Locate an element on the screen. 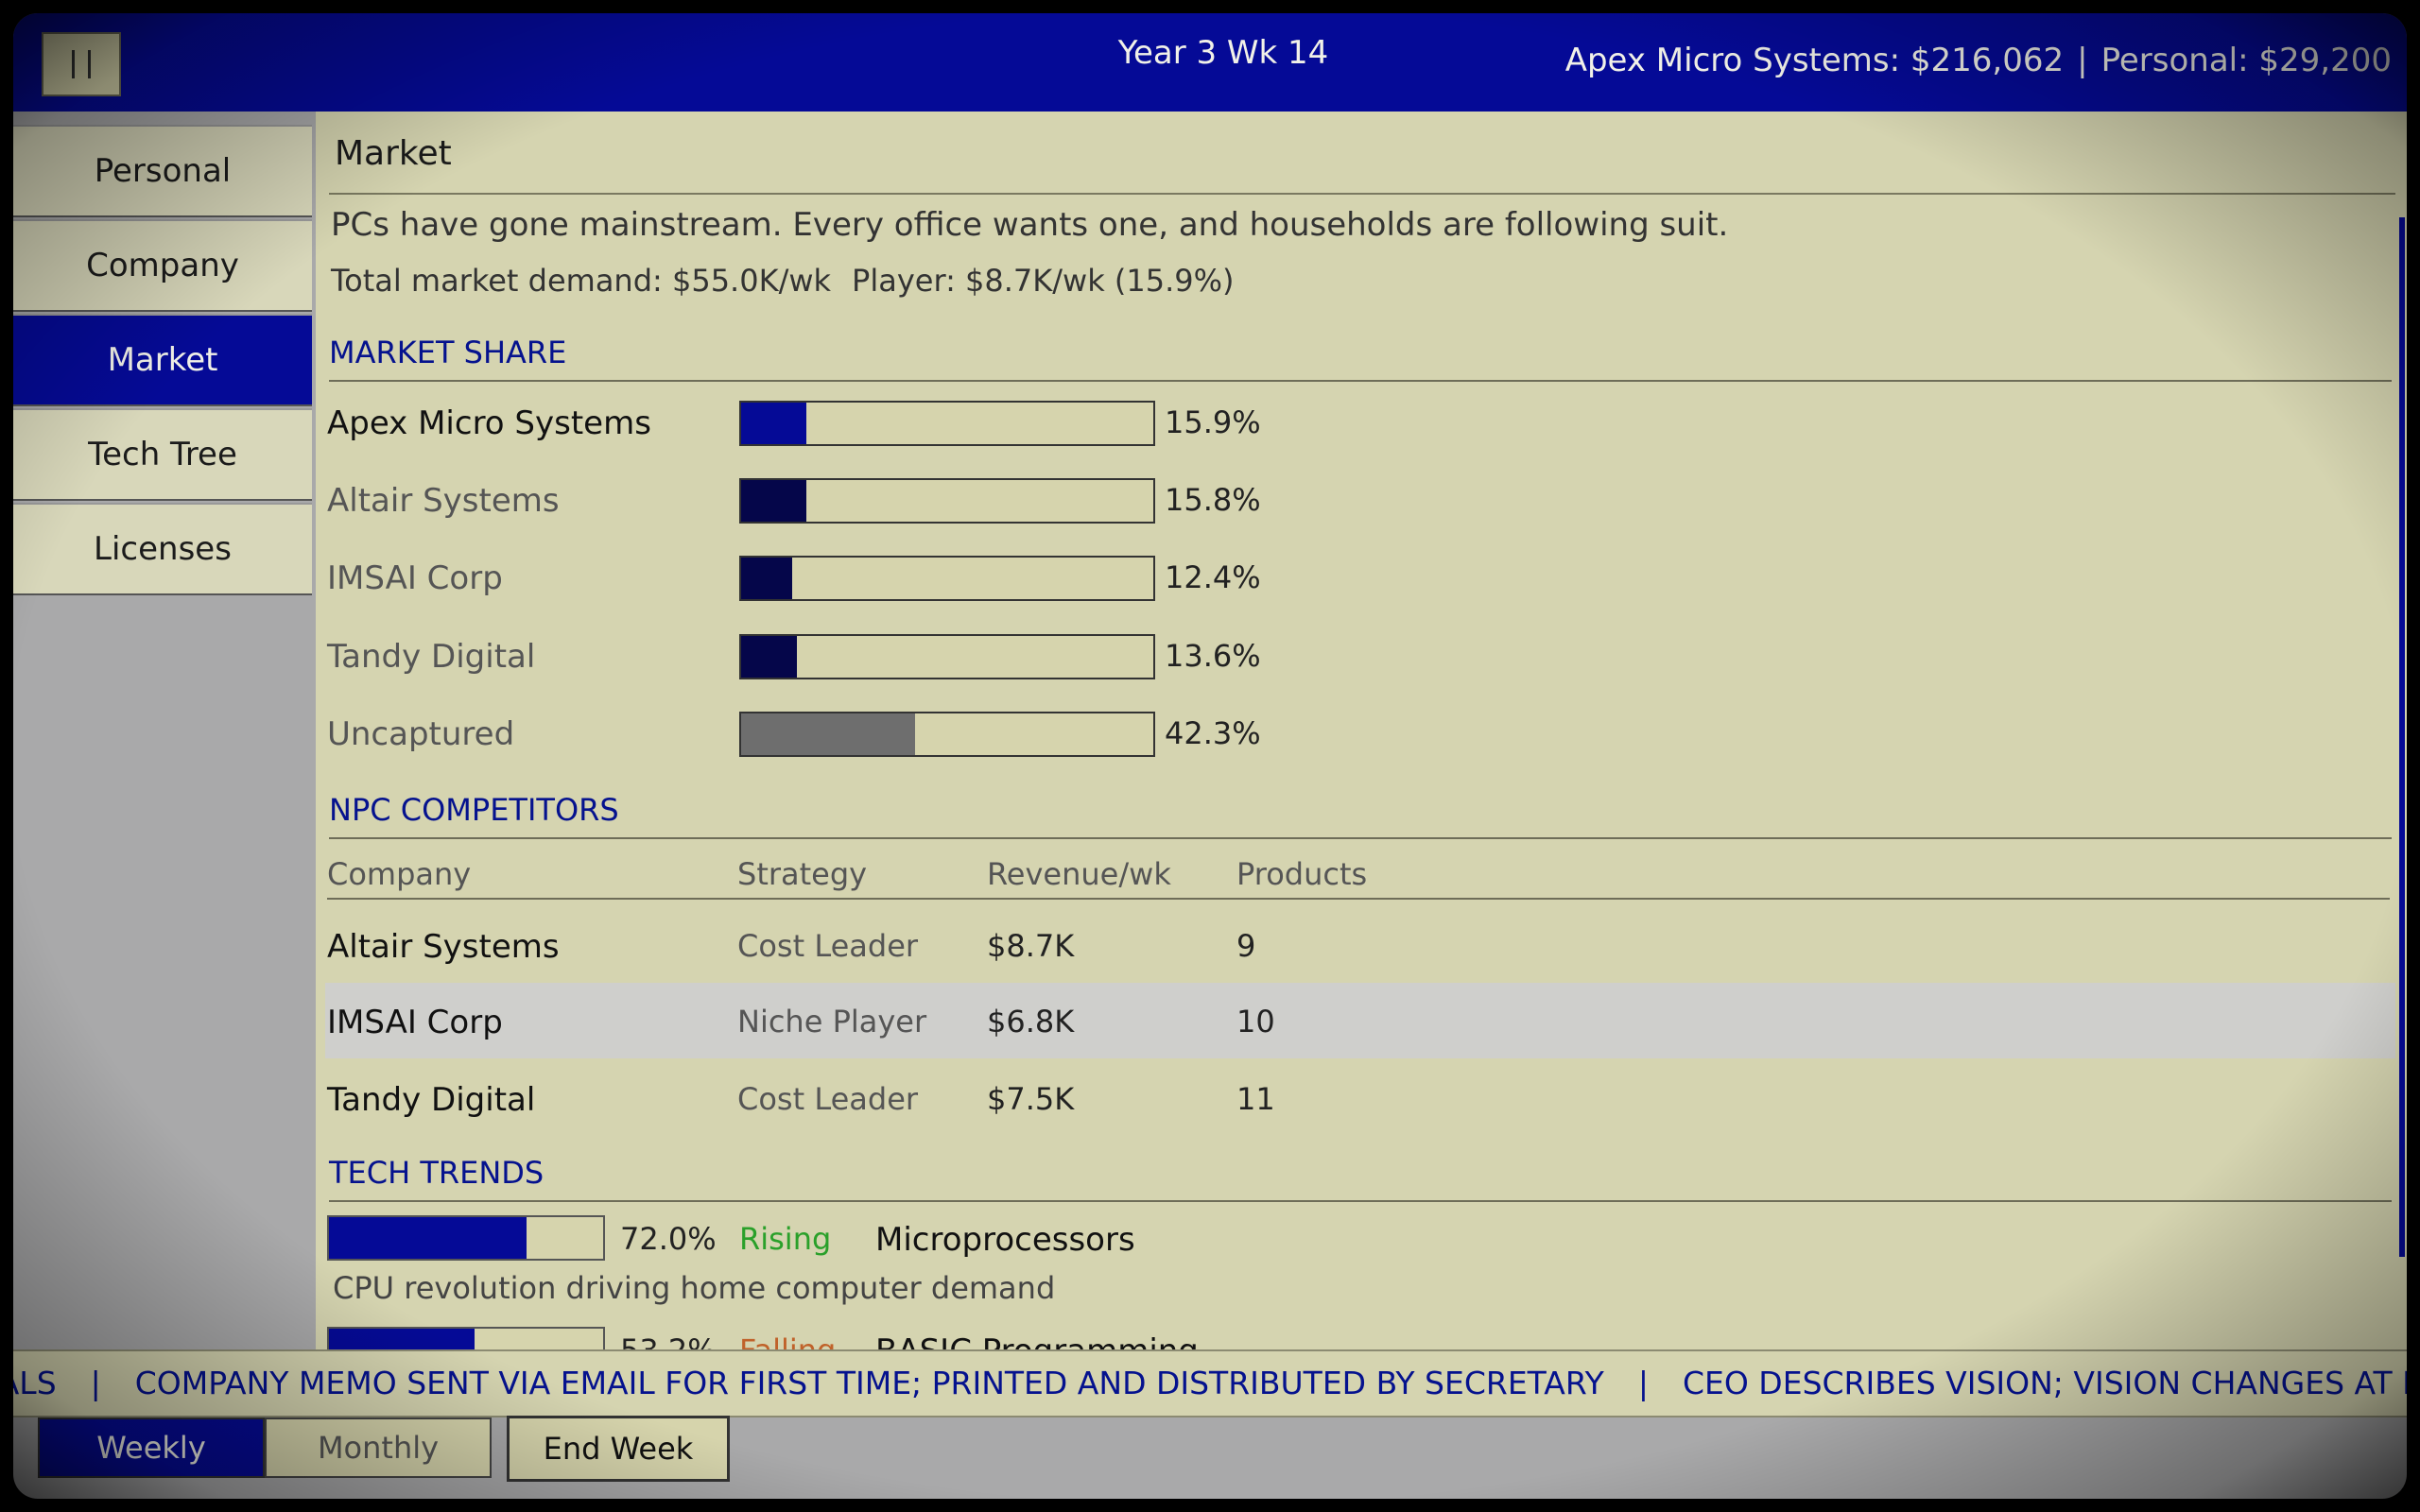  title-divider is located at coordinates (1362, 194).